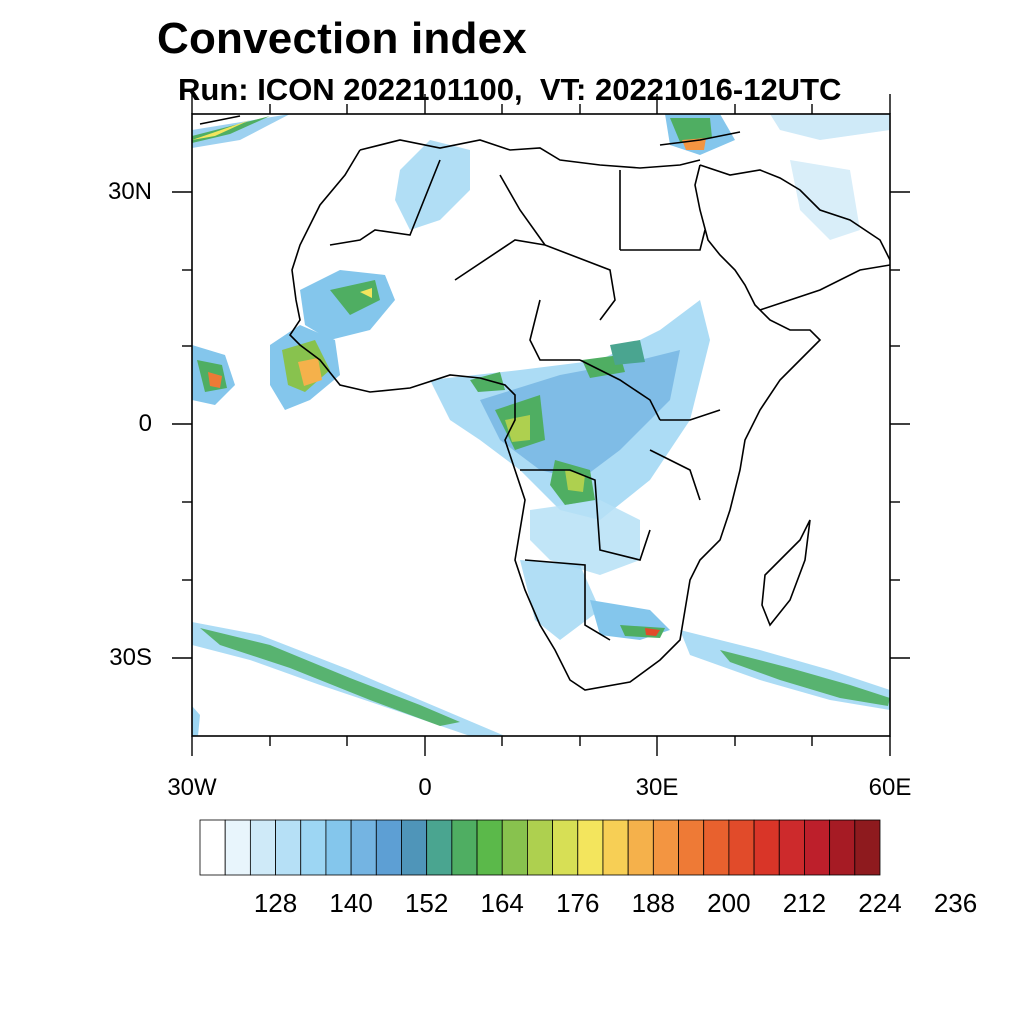 The image size is (1024, 1024). I want to click on lat-label-30s: 30S, so click(130, 657).